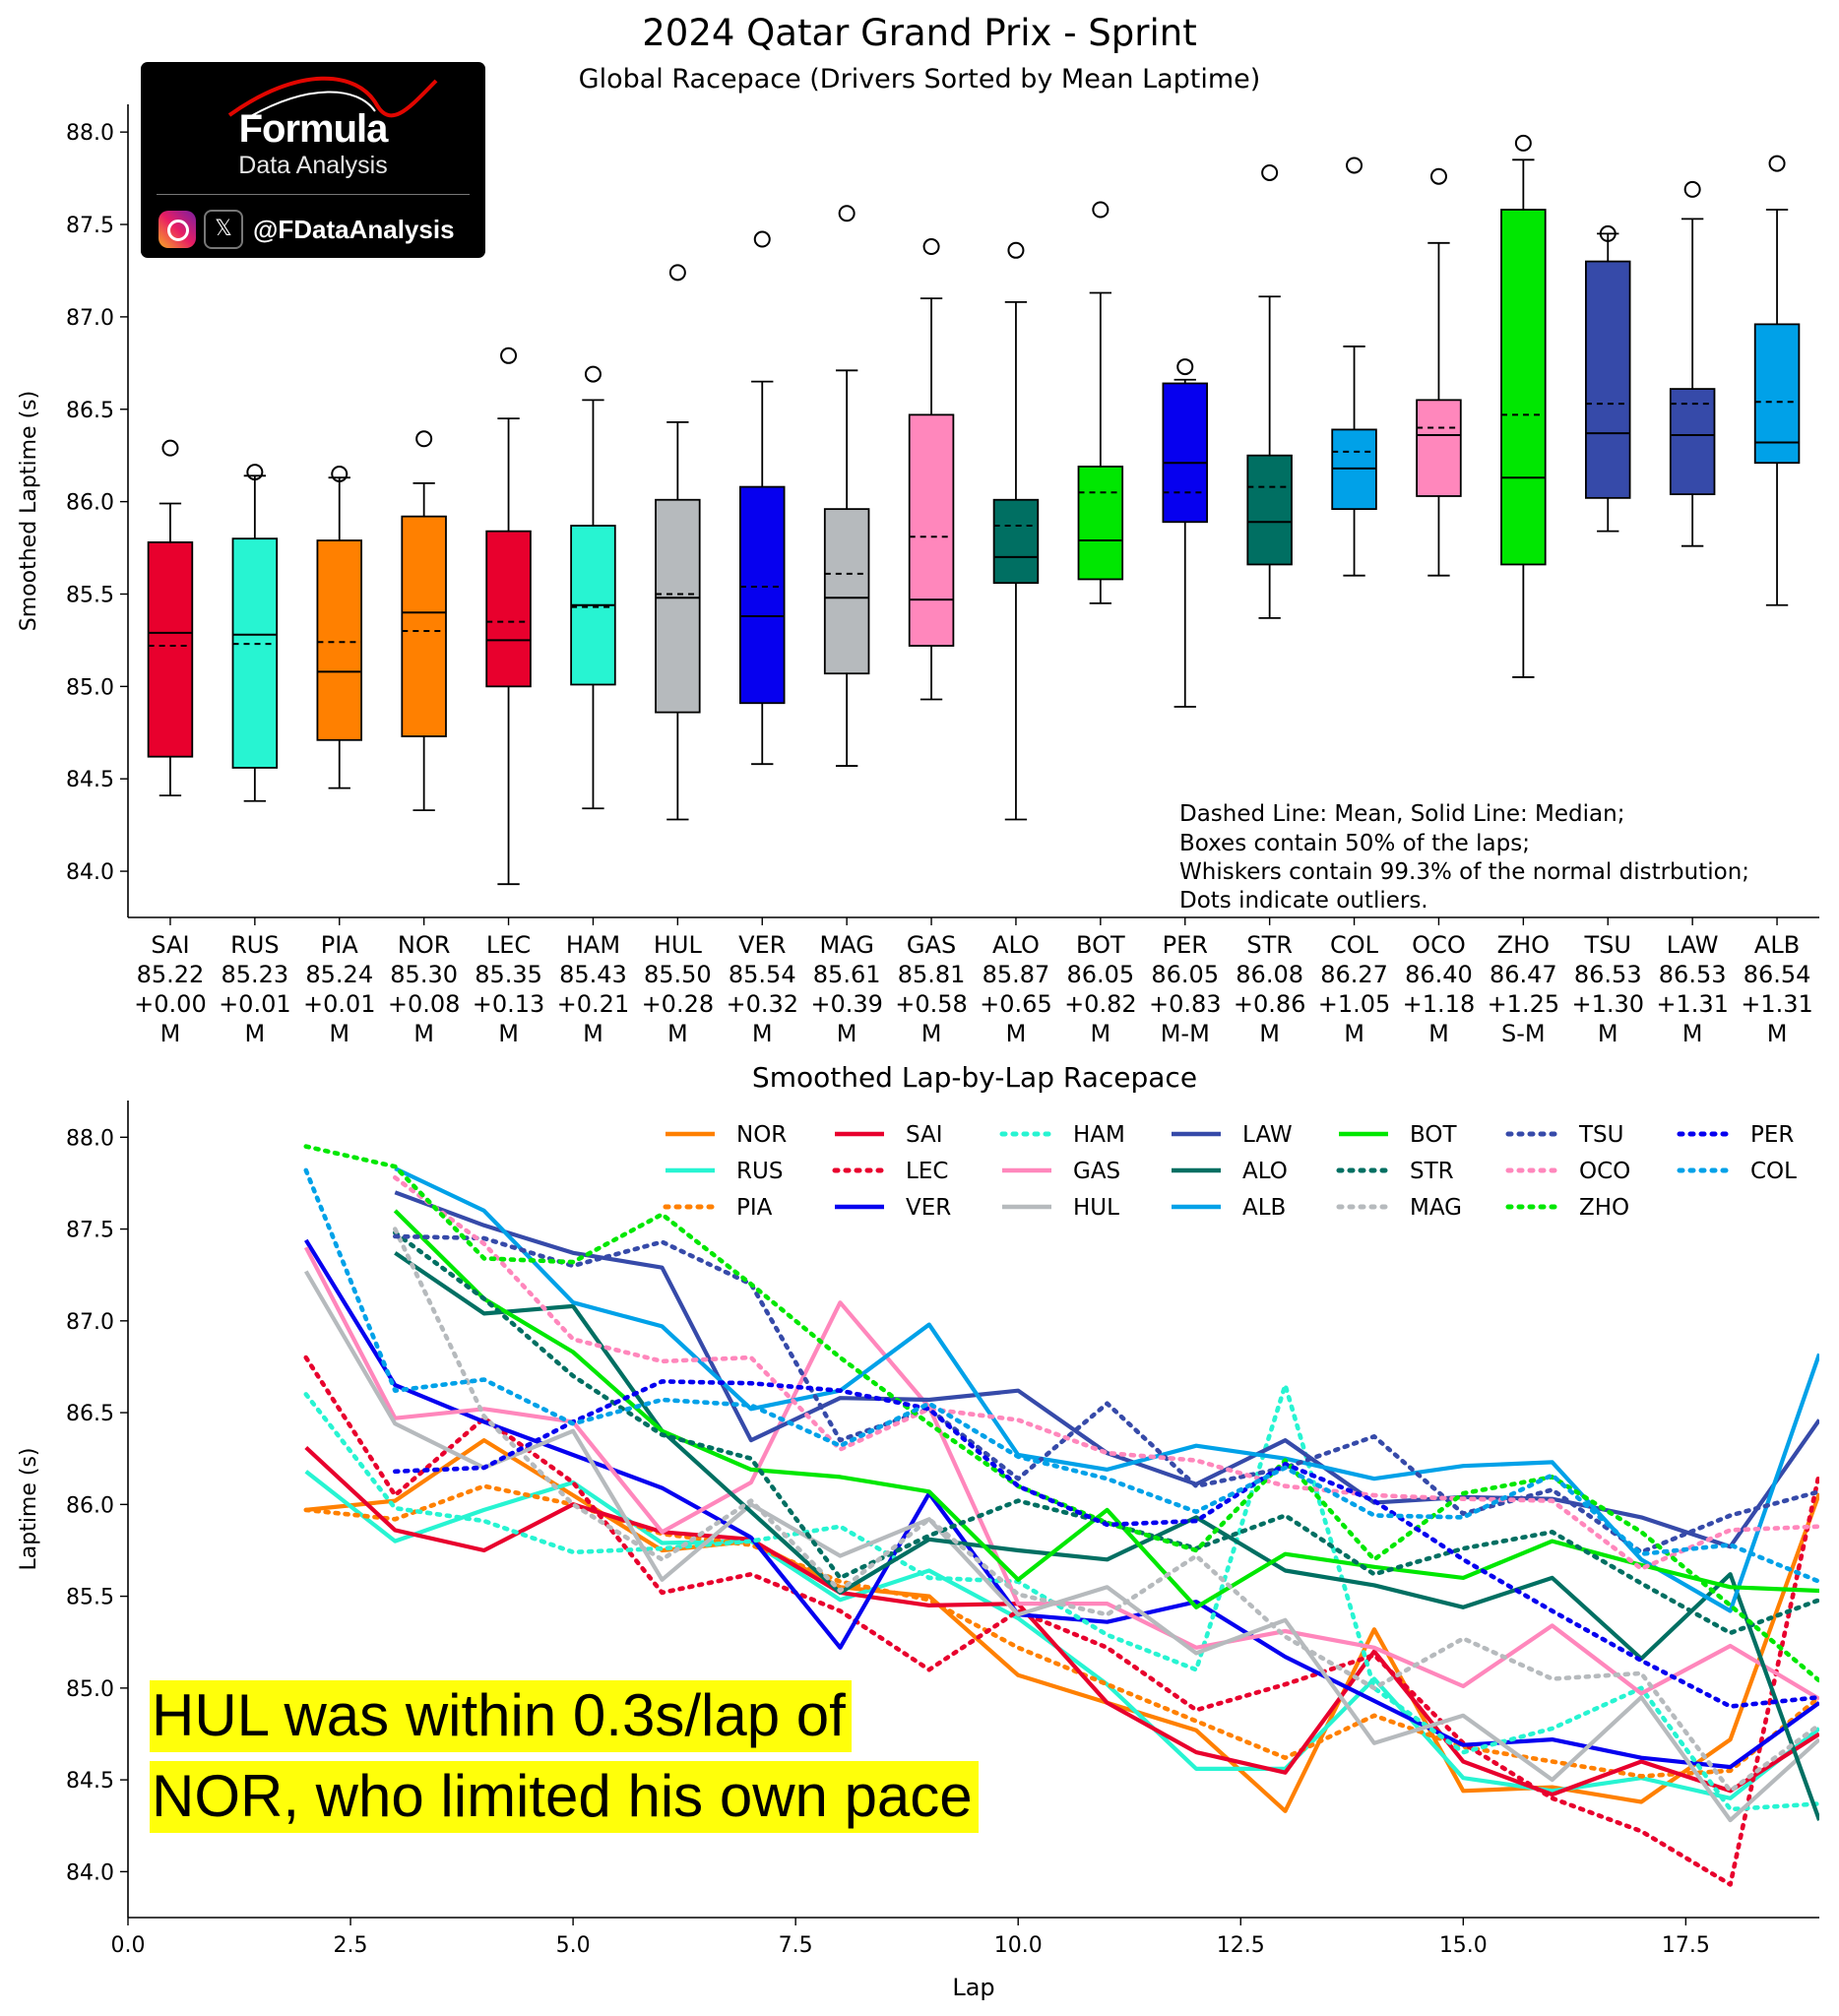 The image size is (1839, 2016). I want to click on bottom-chart-title: Smoothed Lap-by-Lap Racepace, so click(974, 1077).